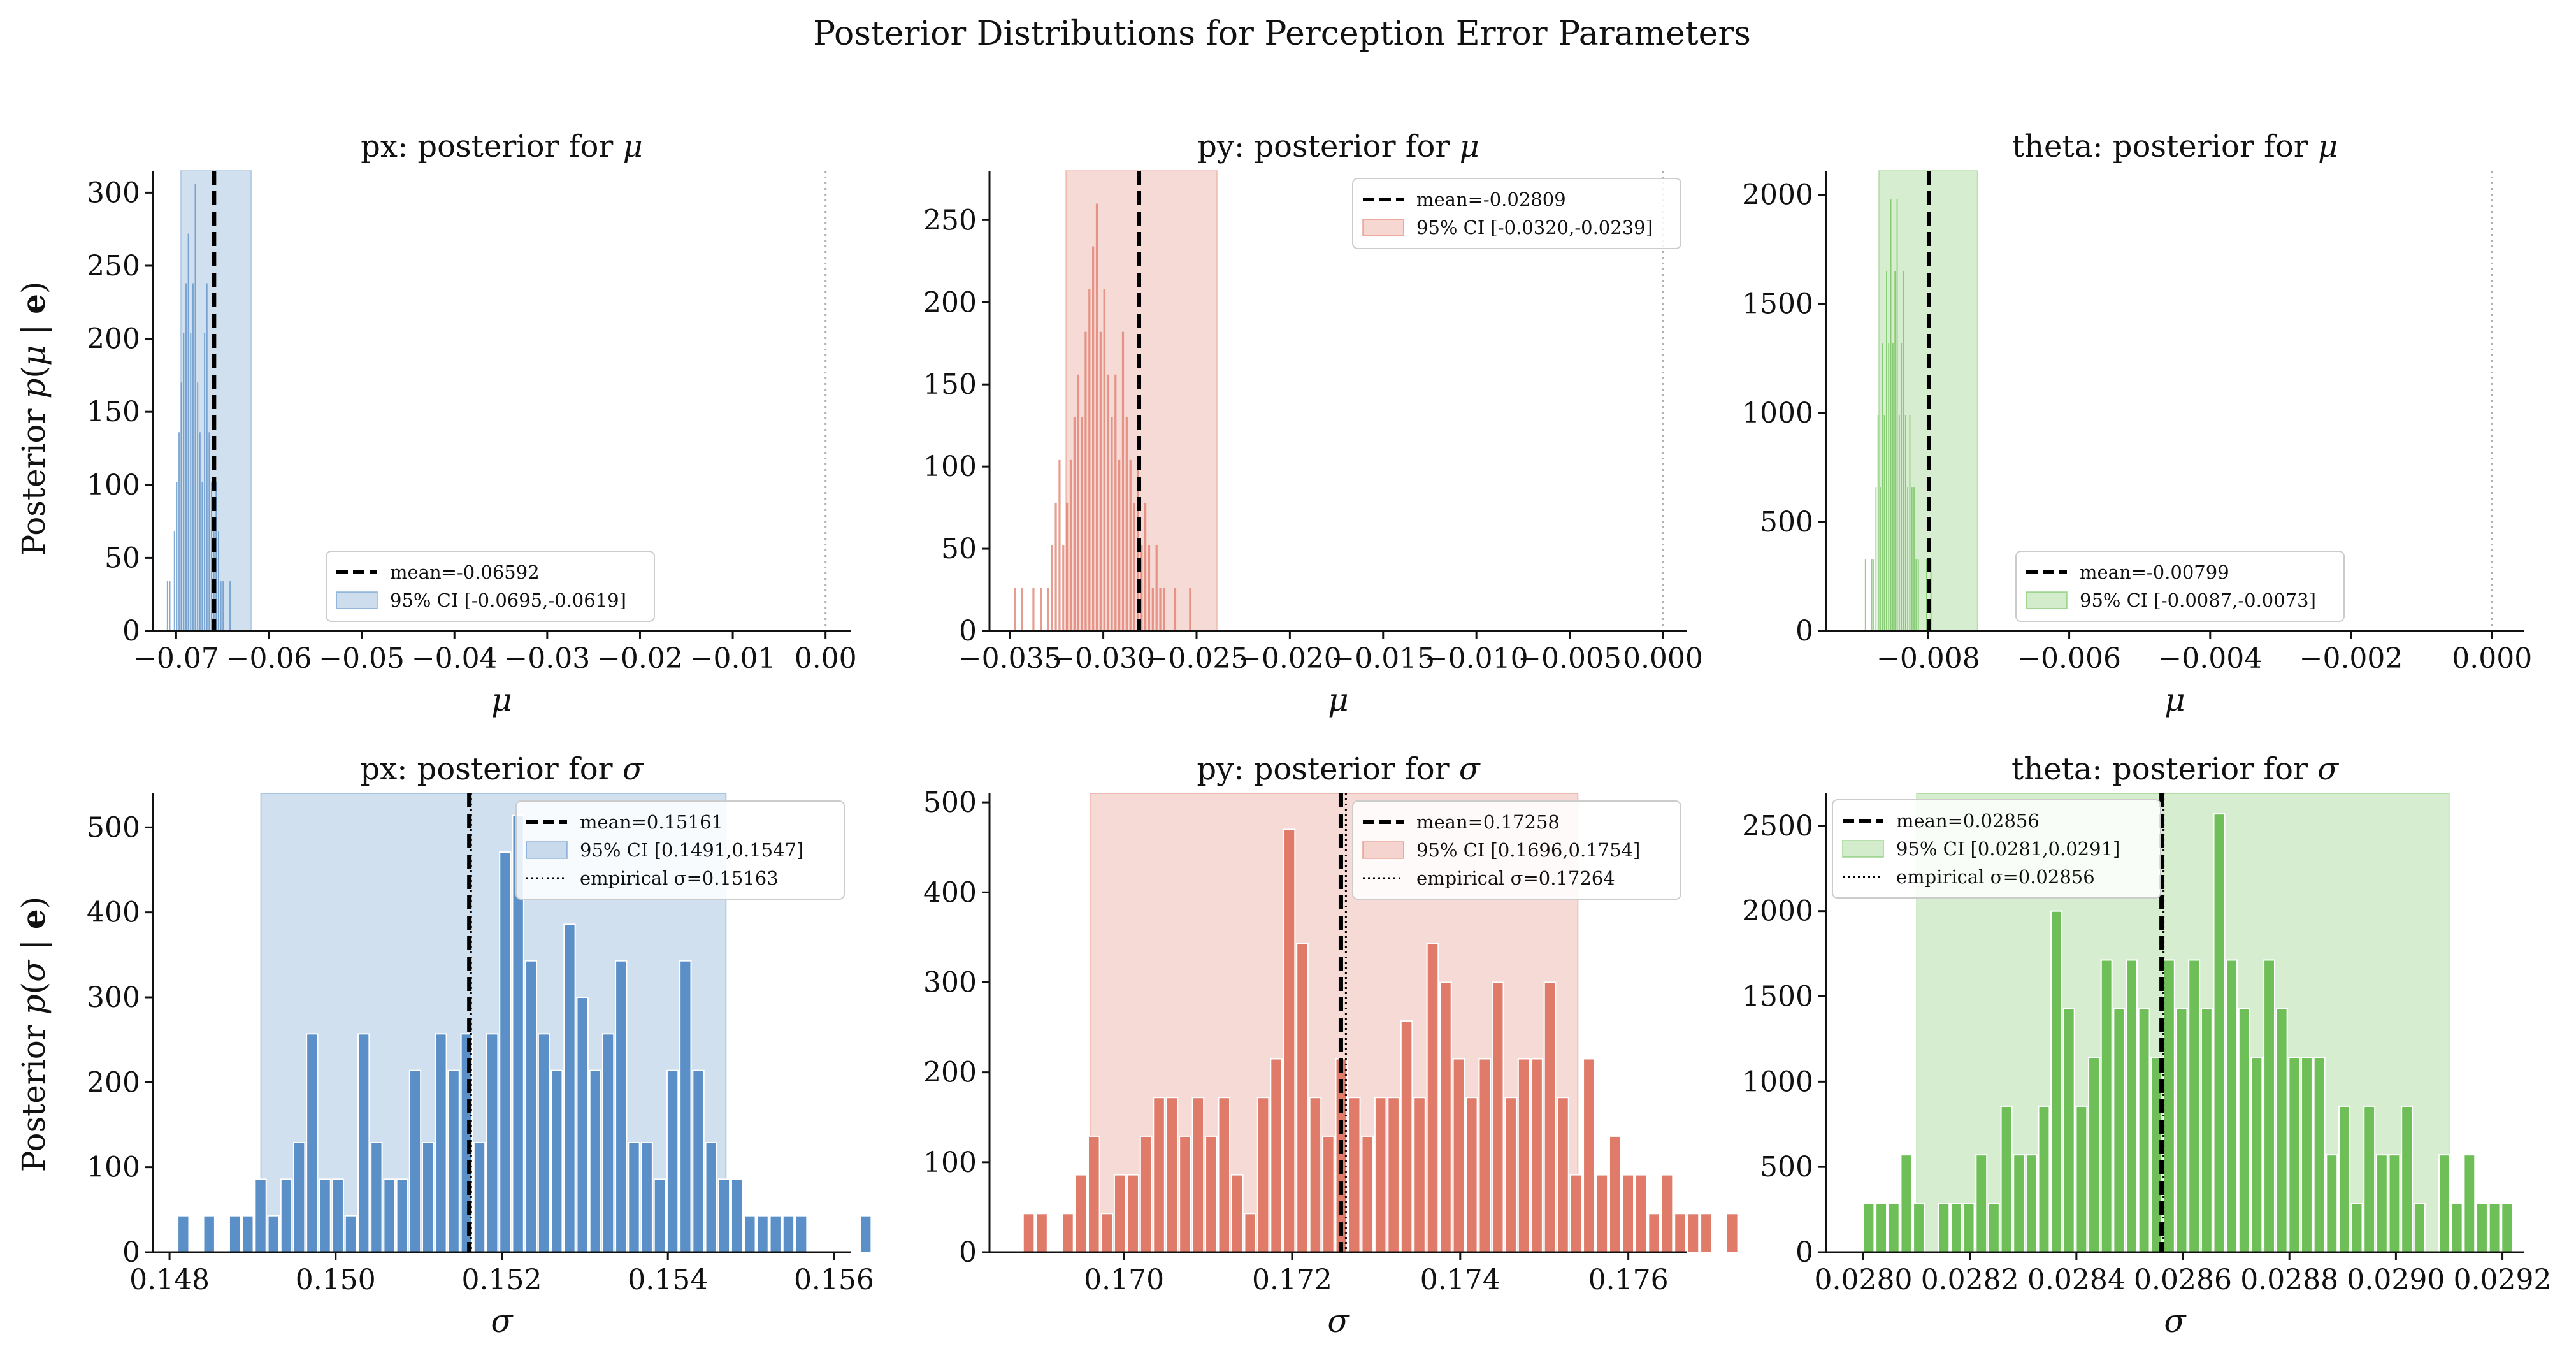 This screenshot has height=1358, width=2576. I want to click on y-tick-label: 1500, so click(1777, 304).